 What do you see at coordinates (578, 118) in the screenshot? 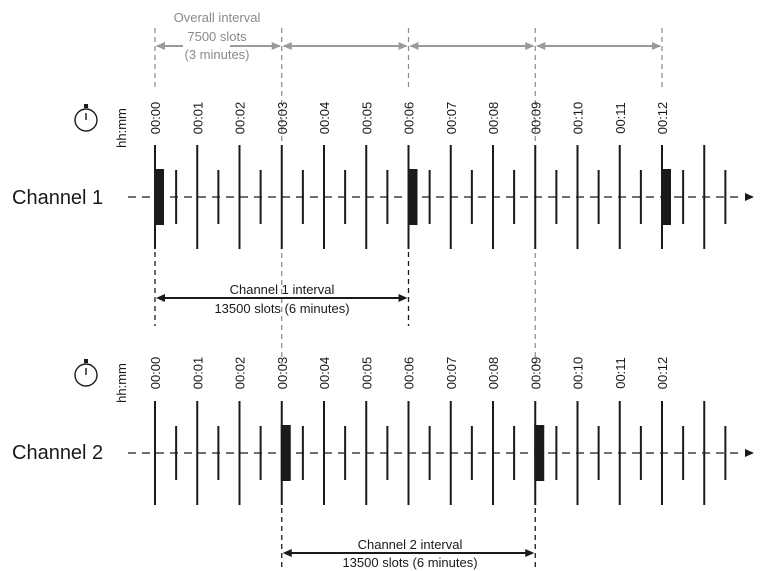
I see `channel1-time-label: 00:10` at bounding box center [578, 118].